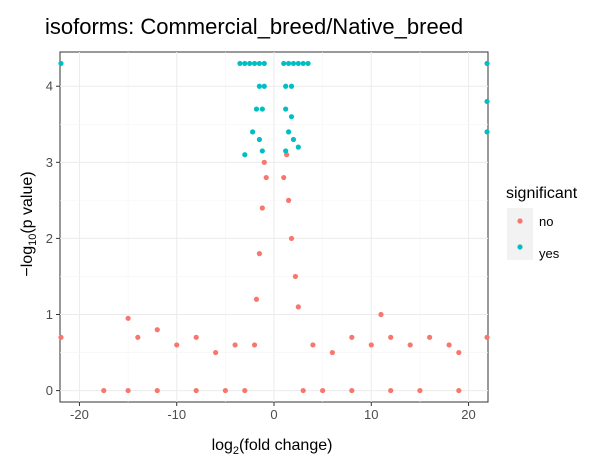  What do you see at coordinates (468, 414) in the screenshot?
I see `x-tick-label: 20` at bounding box center [468, 414].